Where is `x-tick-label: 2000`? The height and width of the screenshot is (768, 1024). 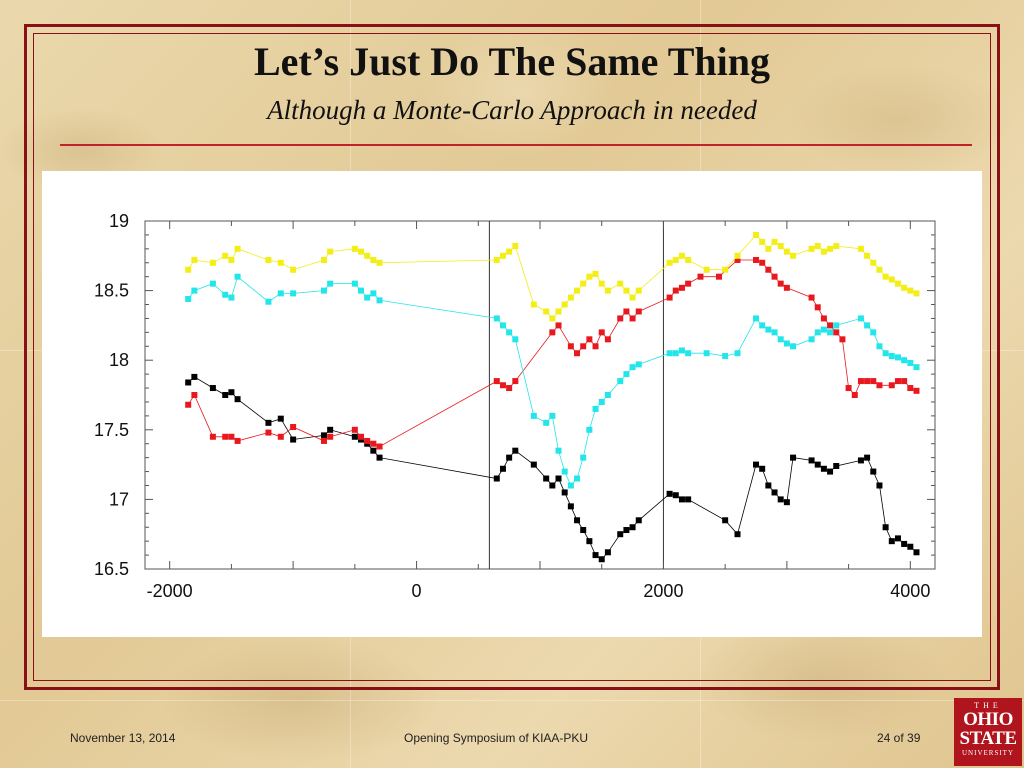 x-tick-label: 2000 is located at coordinates (663, 591).